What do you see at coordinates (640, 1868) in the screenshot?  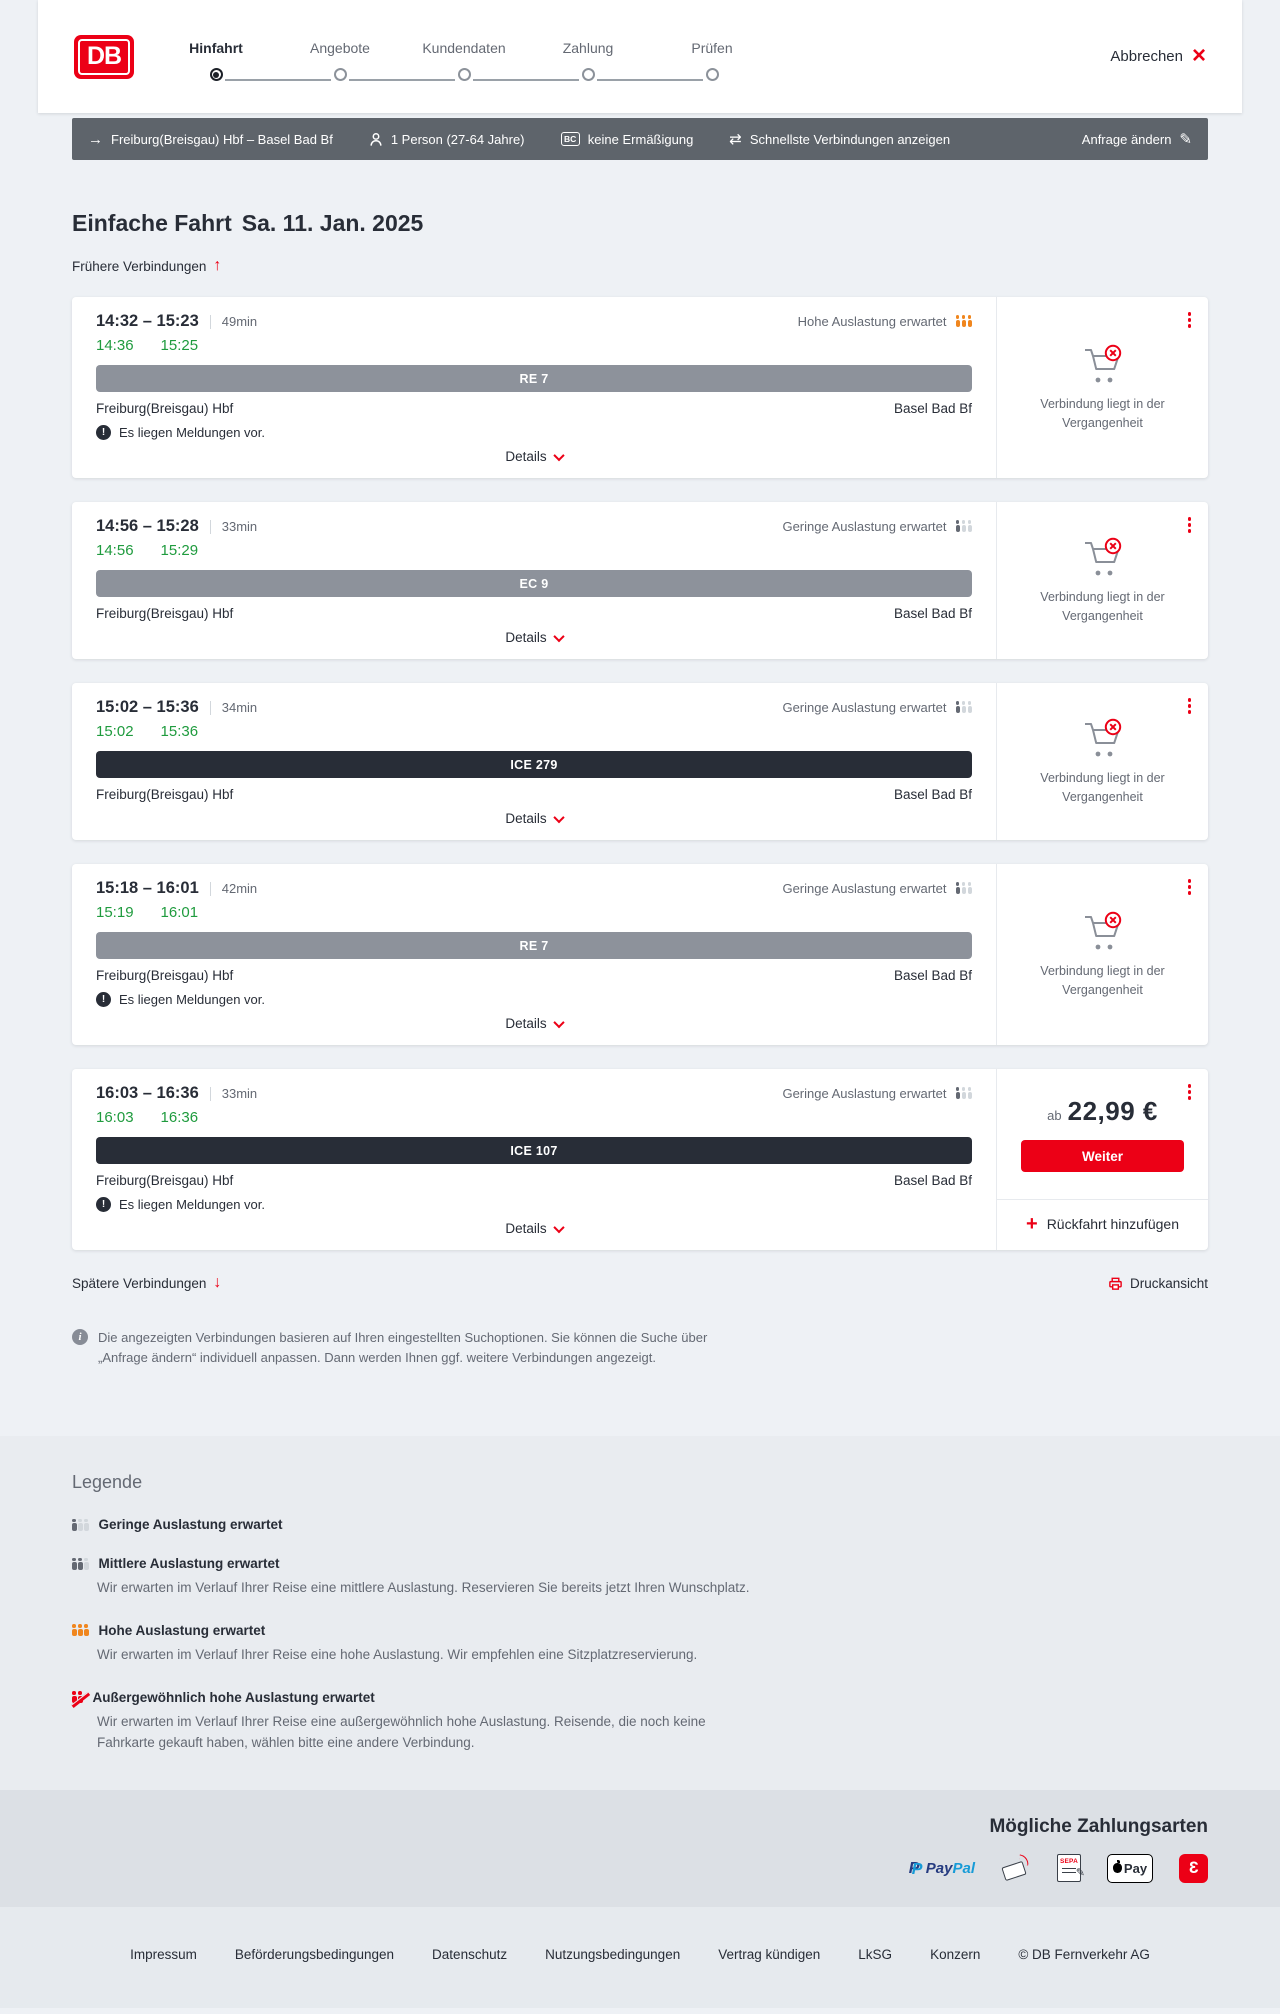 I see `payment-icons: PayPal SEPA ✎ Pay 3` at bounding box center [640, 1868].